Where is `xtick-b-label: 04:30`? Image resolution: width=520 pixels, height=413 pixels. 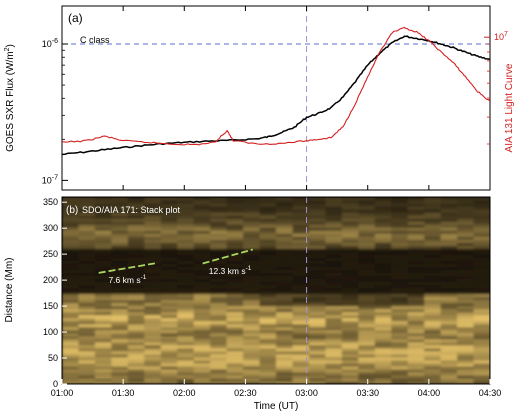
xtick-b-label: 04:30 is located at coordinates (490, 393).